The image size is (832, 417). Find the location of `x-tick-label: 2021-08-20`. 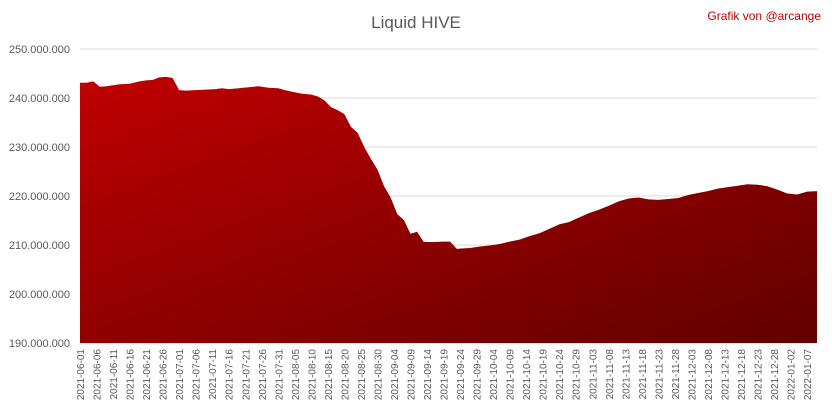

x-tick-label: 2021-08-20 is located at coordinates (345, 375).